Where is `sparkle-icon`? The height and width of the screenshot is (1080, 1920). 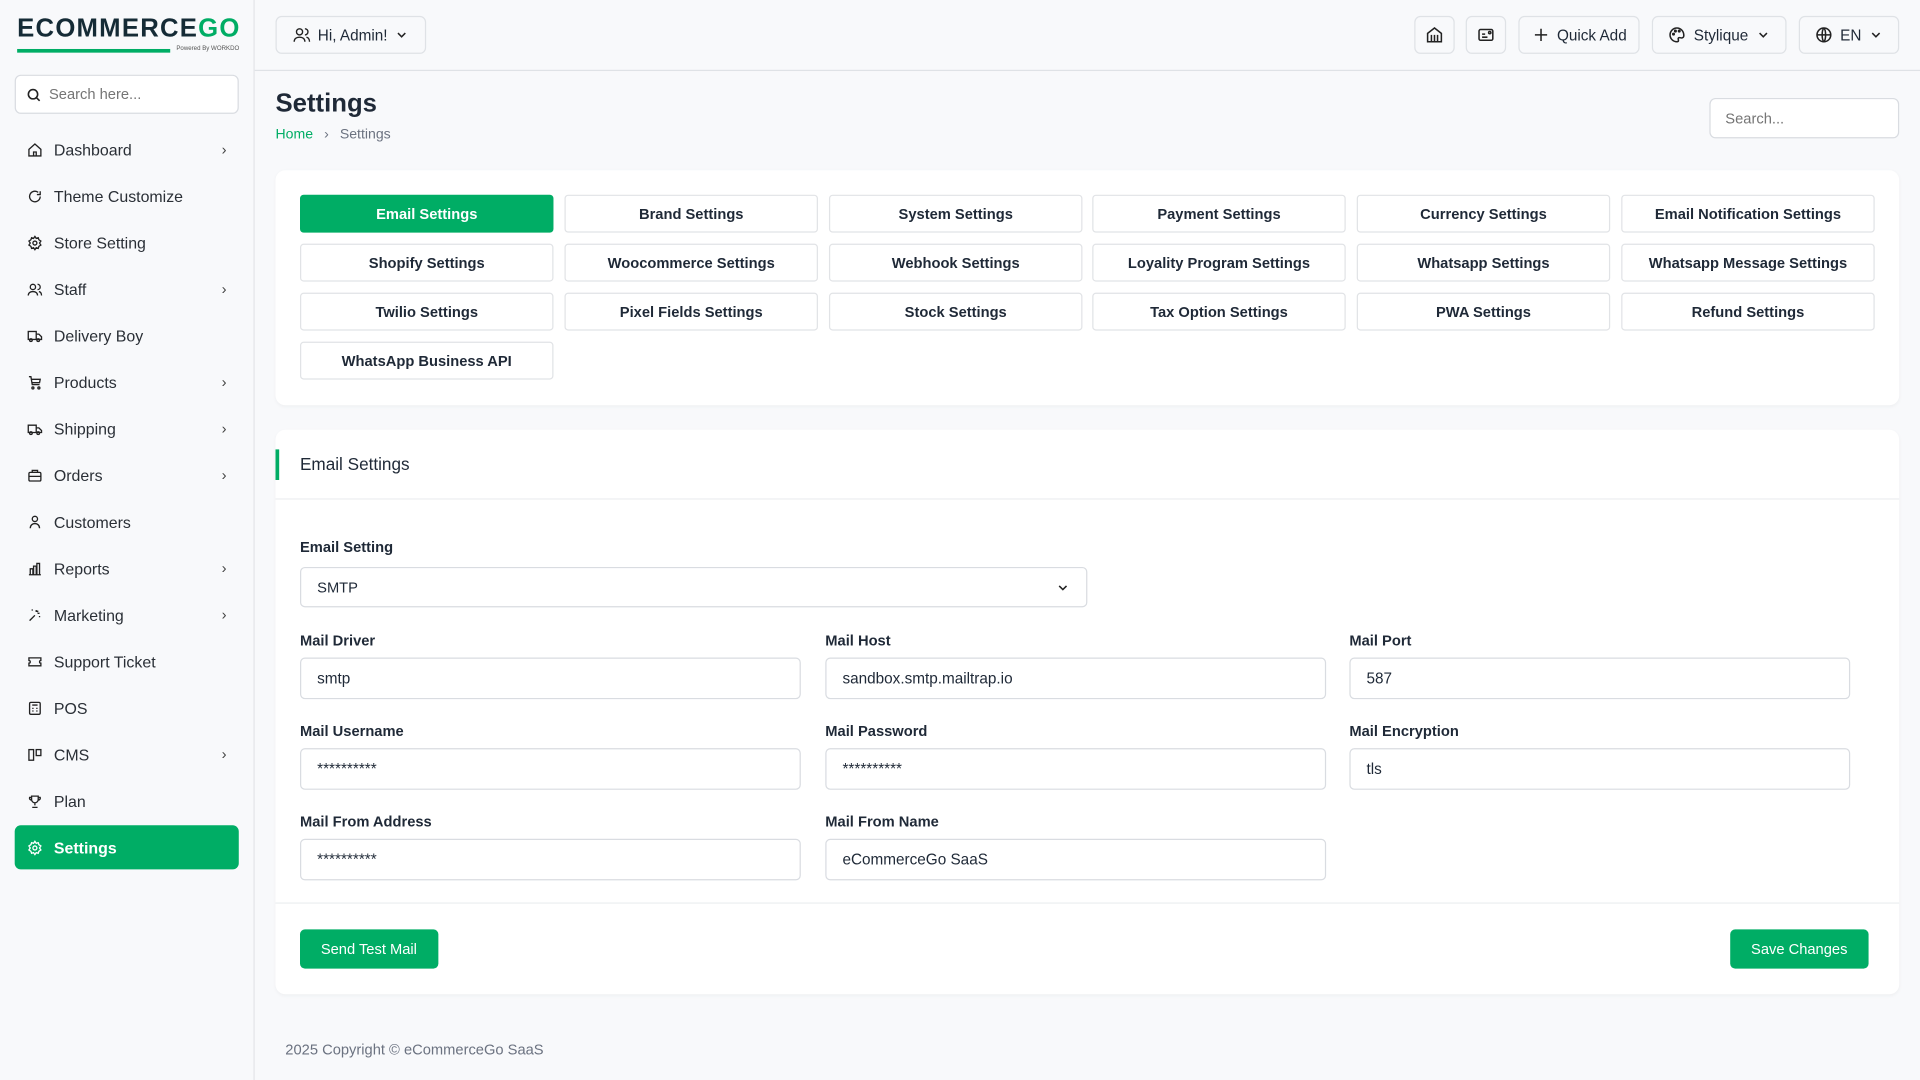 sparkle-icon is located at coordinates (35, 614).